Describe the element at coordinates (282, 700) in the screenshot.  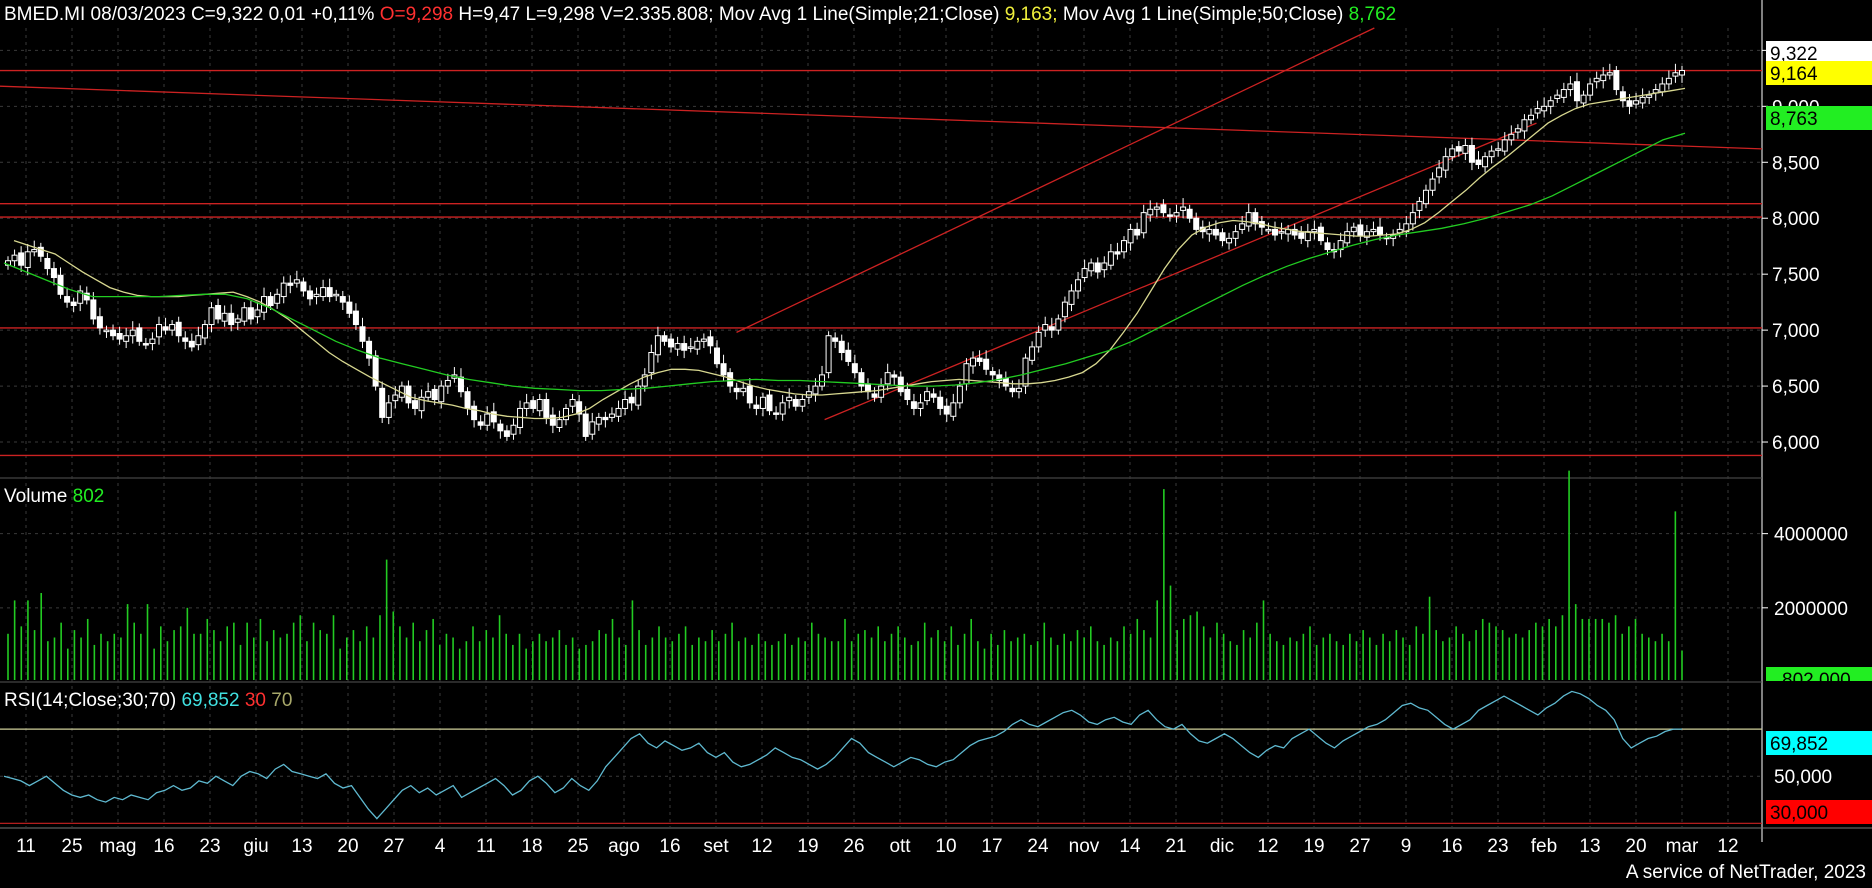
I see `rsi-upper: 70` at that location.